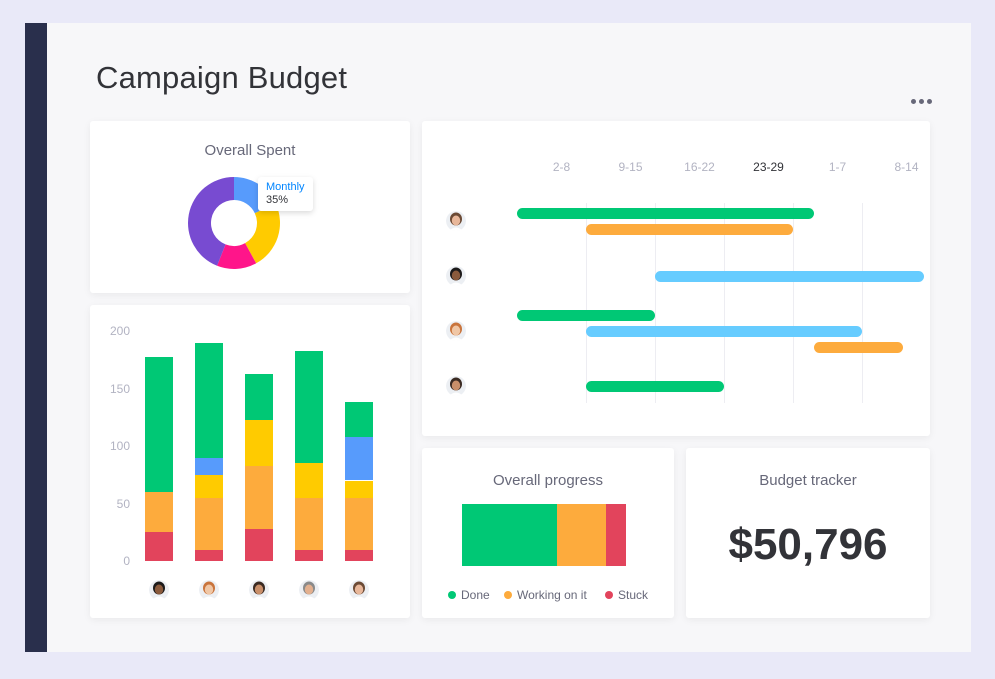 This screenshot has width=995, height=679. Describe the element at coordinates (582, 535) in the screenshot. I see `progress-segment-working-on-it` at that location.